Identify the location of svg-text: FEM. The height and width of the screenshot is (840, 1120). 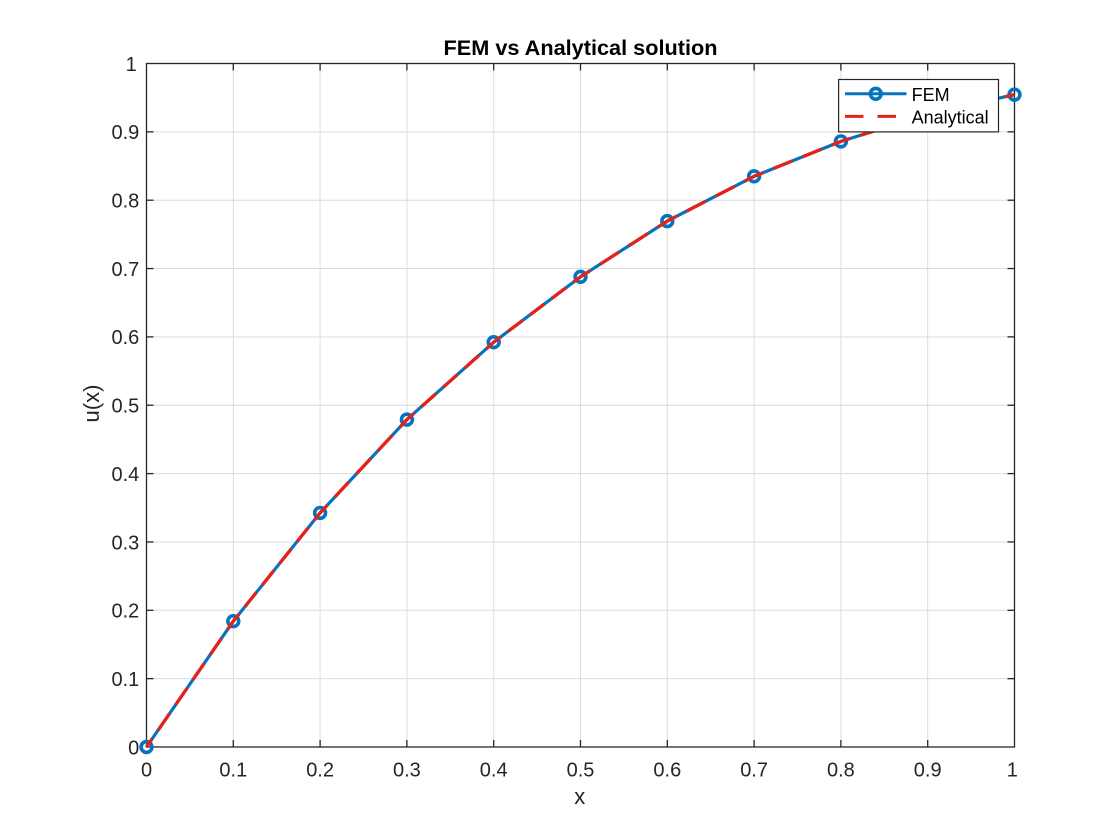
(931, 95).